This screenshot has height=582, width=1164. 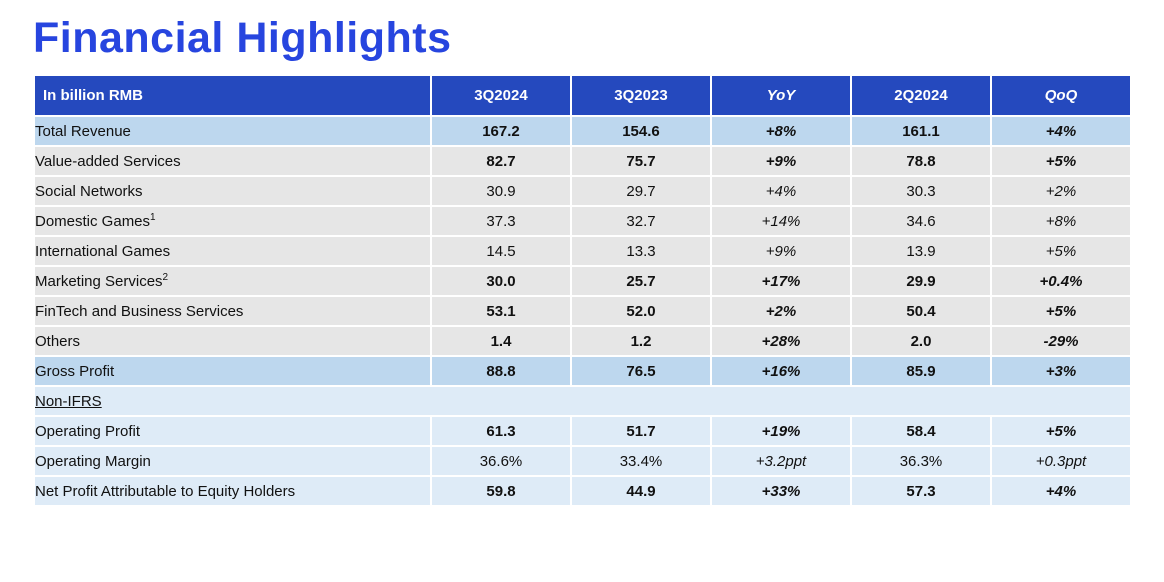 What do you see at coordinates (1061, 461) in the screenshot?
I see `row-value: +0.3ppt` at bounding box center [1061, 461].